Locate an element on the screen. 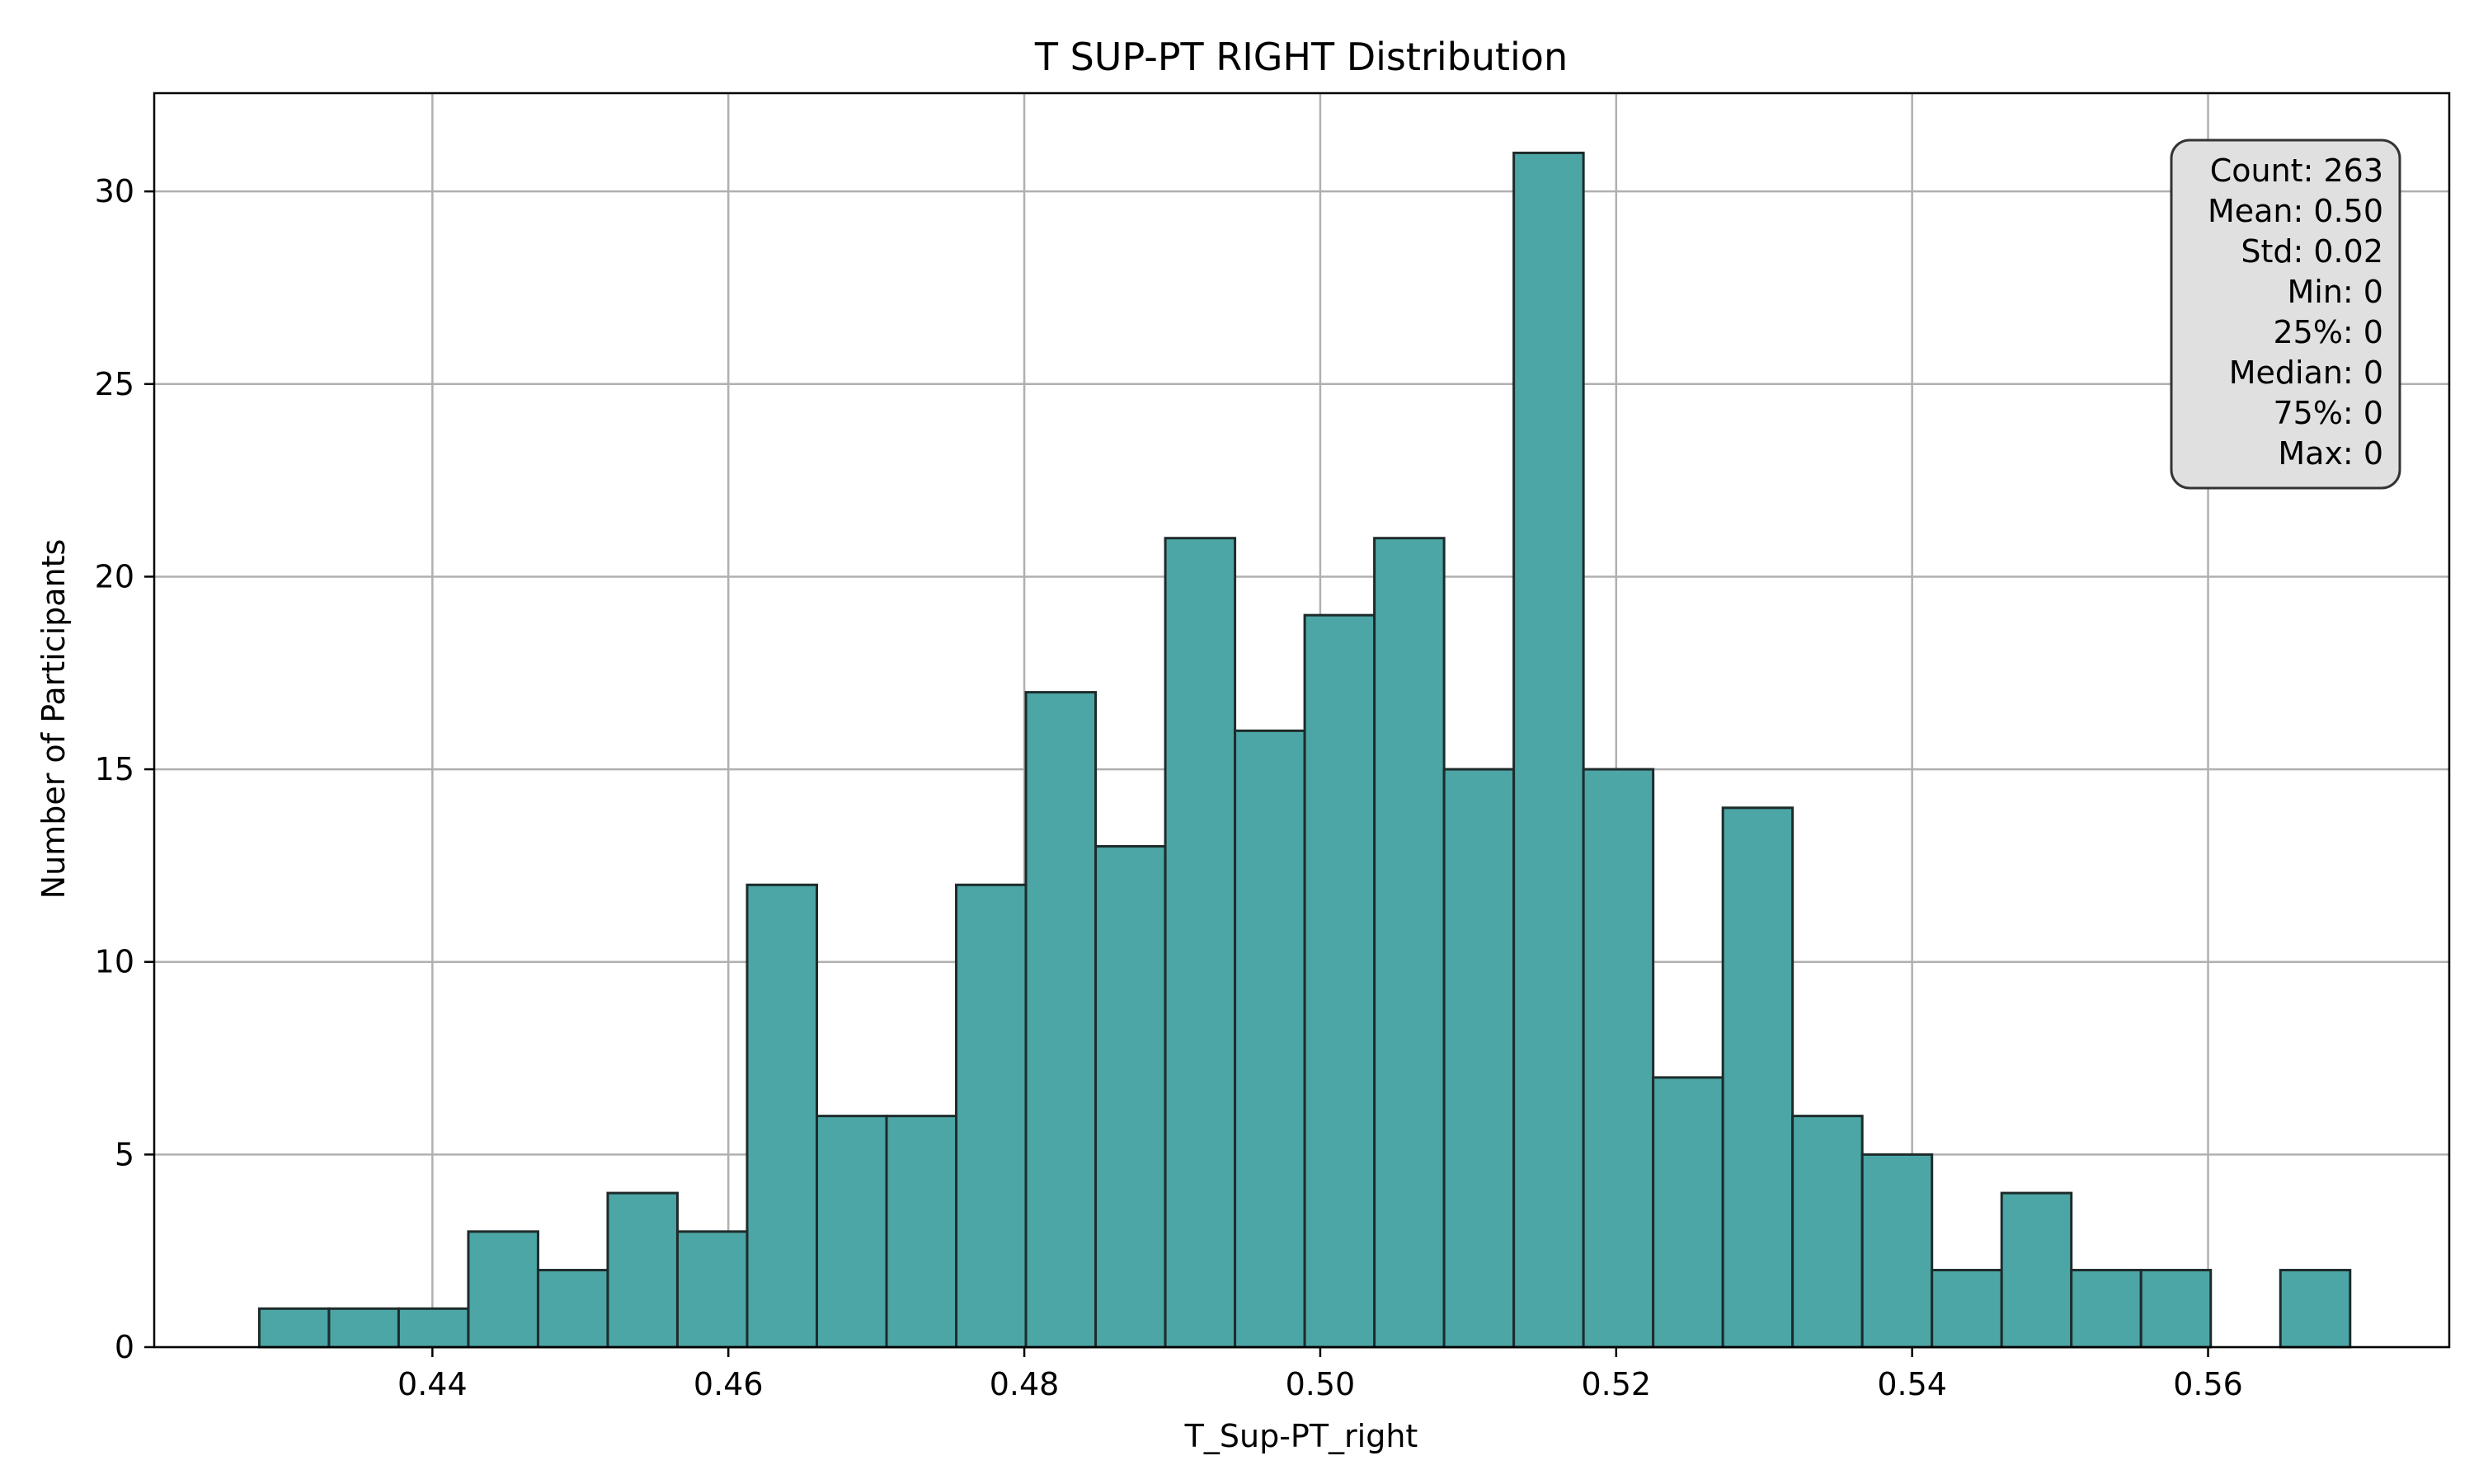 Image resolution: width=2474 pixels, height=1484 pixels. stats-line: Max: 0 is located at coordinates (2330, 454).